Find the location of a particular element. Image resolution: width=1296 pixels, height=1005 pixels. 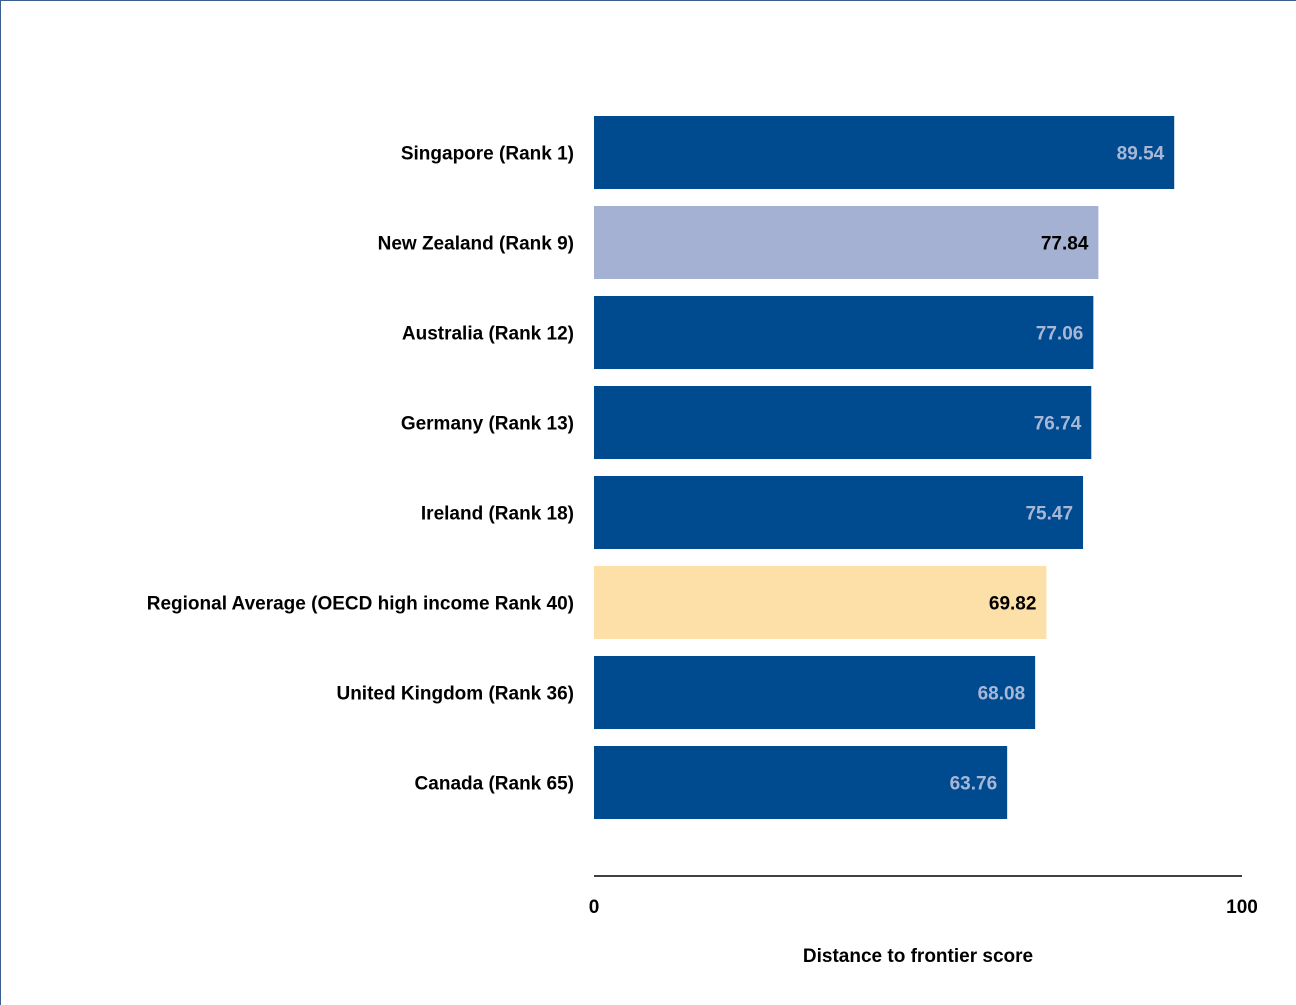

x-axis-title: Distance to frontier score is located at coordinates (918, 956).